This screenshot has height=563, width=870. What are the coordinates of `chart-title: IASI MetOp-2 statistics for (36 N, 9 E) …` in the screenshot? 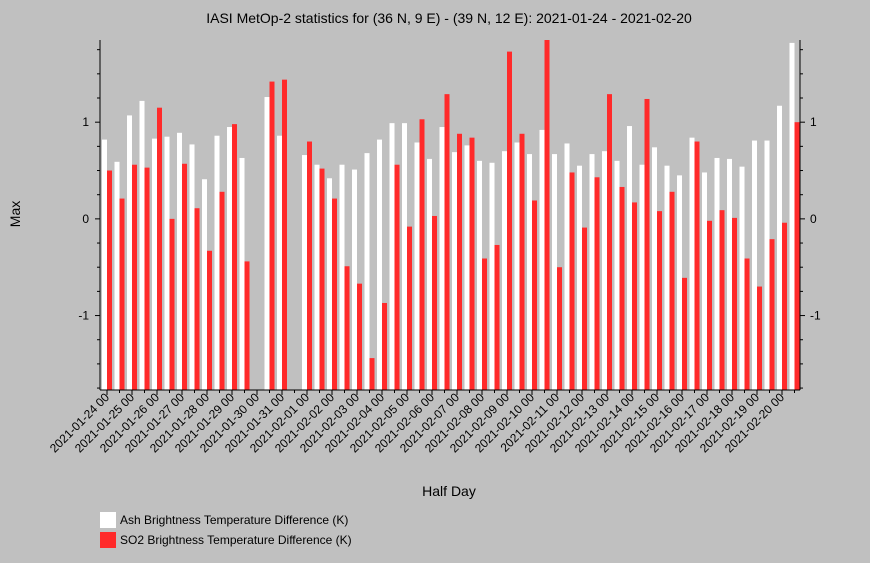 It's located at (449, 18).